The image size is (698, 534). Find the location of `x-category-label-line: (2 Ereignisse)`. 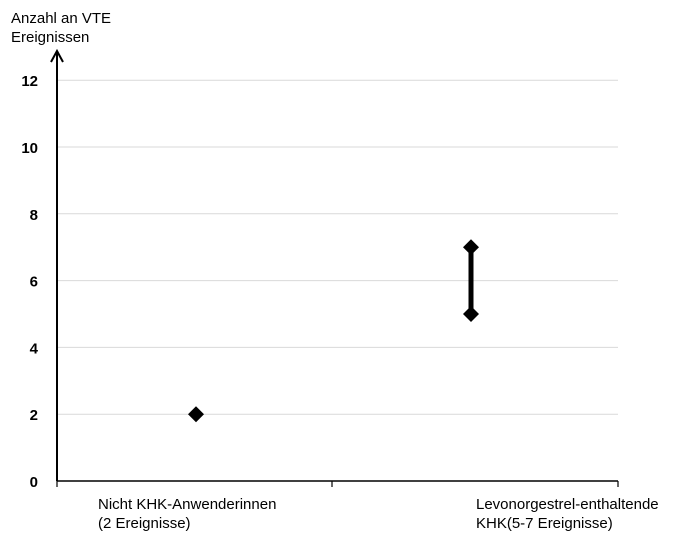

x-category-label-line: (2 Ereignisse) is located at coordinates (144, 523).